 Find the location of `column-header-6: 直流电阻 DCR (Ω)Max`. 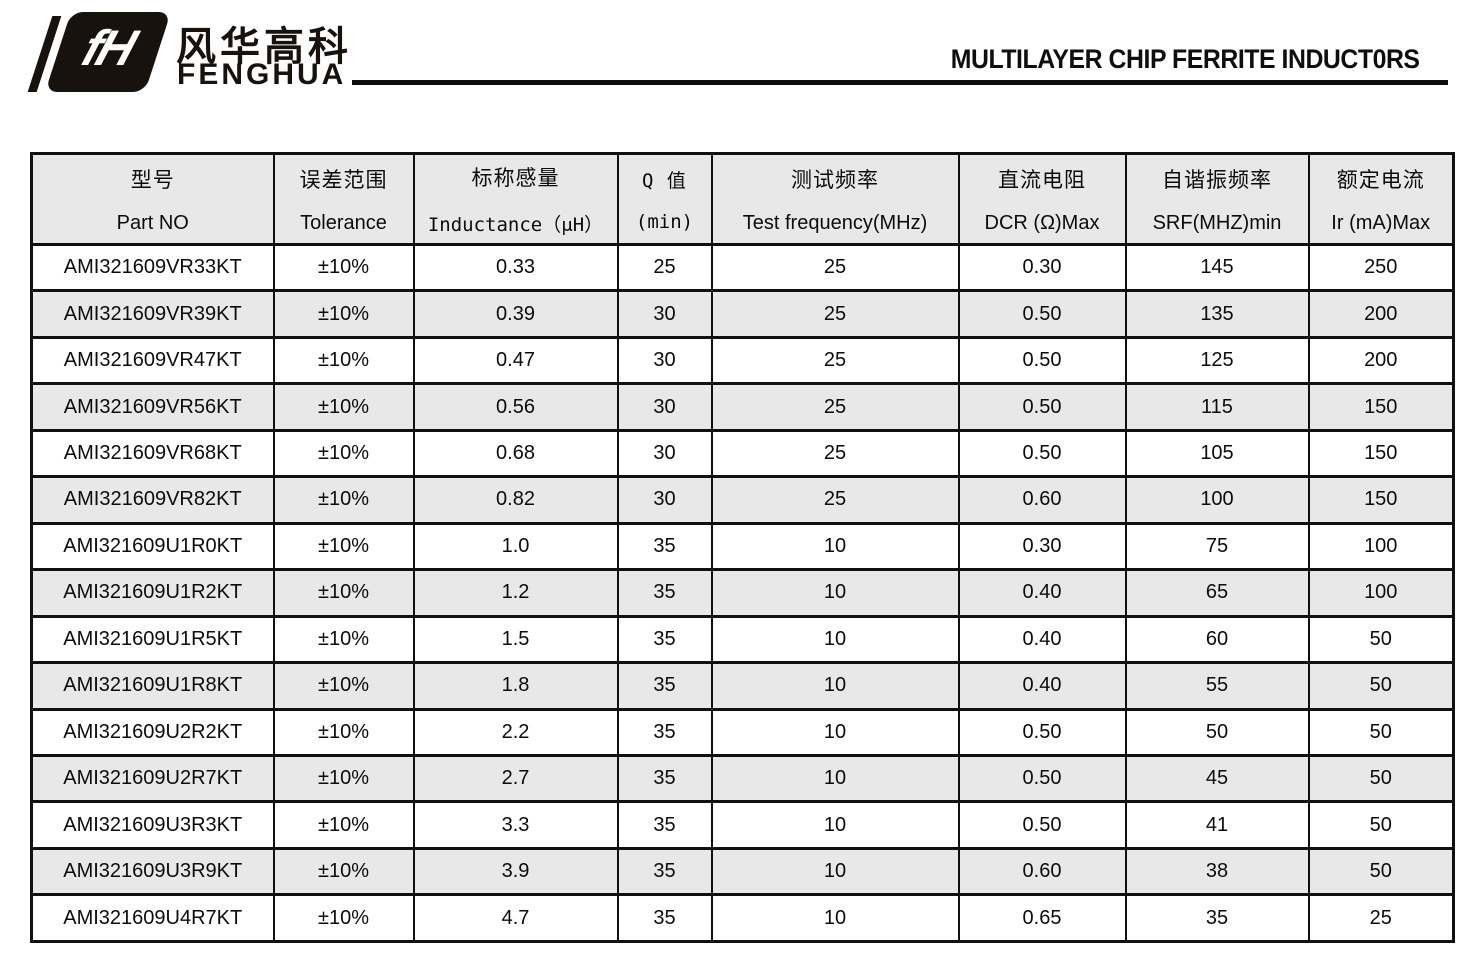

column-header-6: 直流电阻 DCR (Ω)Max is located at coordinates (1042, 199).